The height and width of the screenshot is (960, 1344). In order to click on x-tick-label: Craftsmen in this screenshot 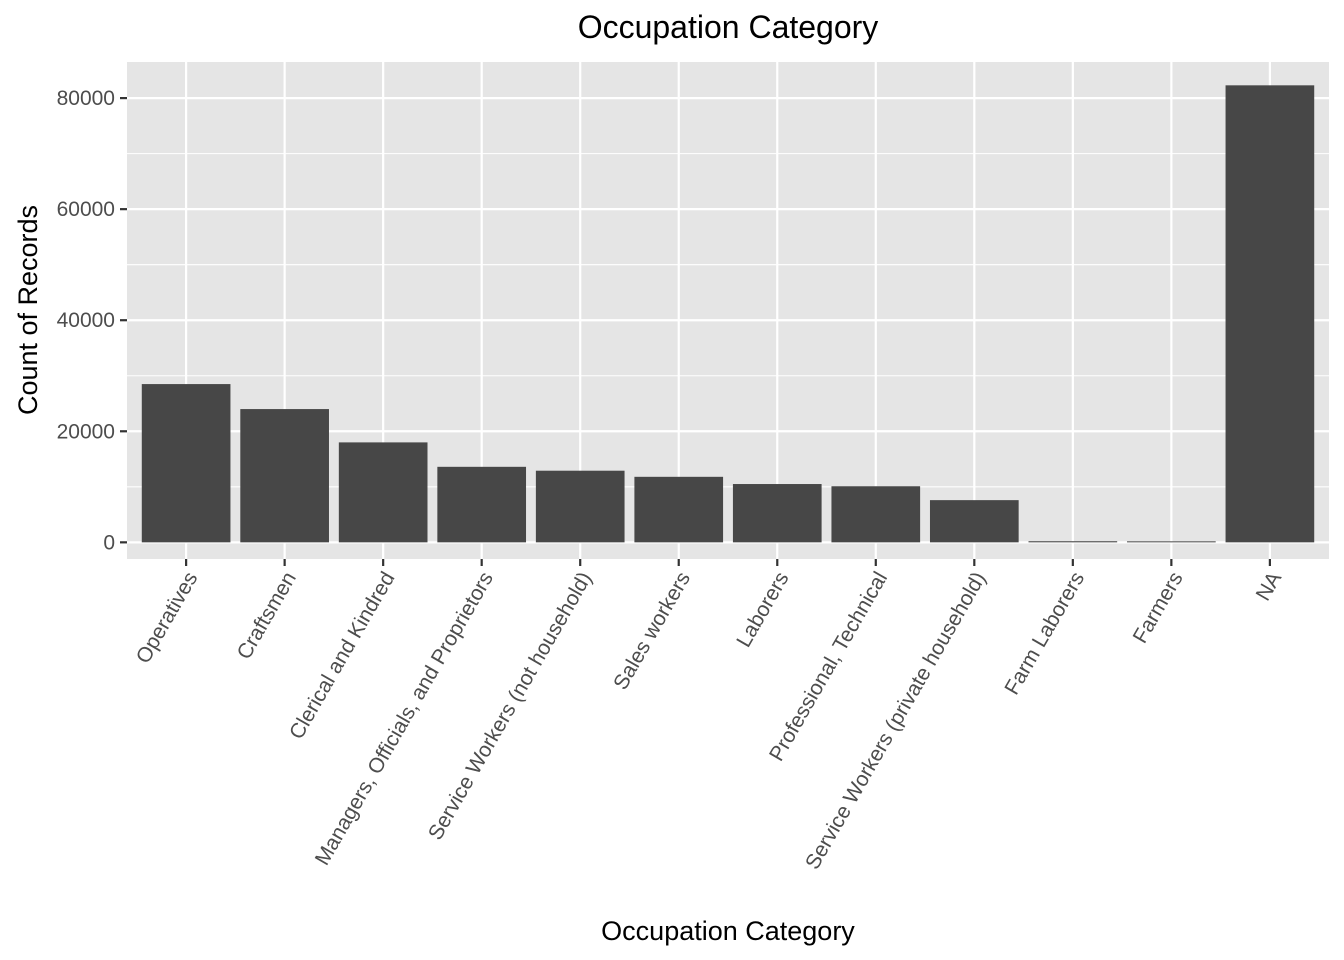, I will do `click(267, 615)`.